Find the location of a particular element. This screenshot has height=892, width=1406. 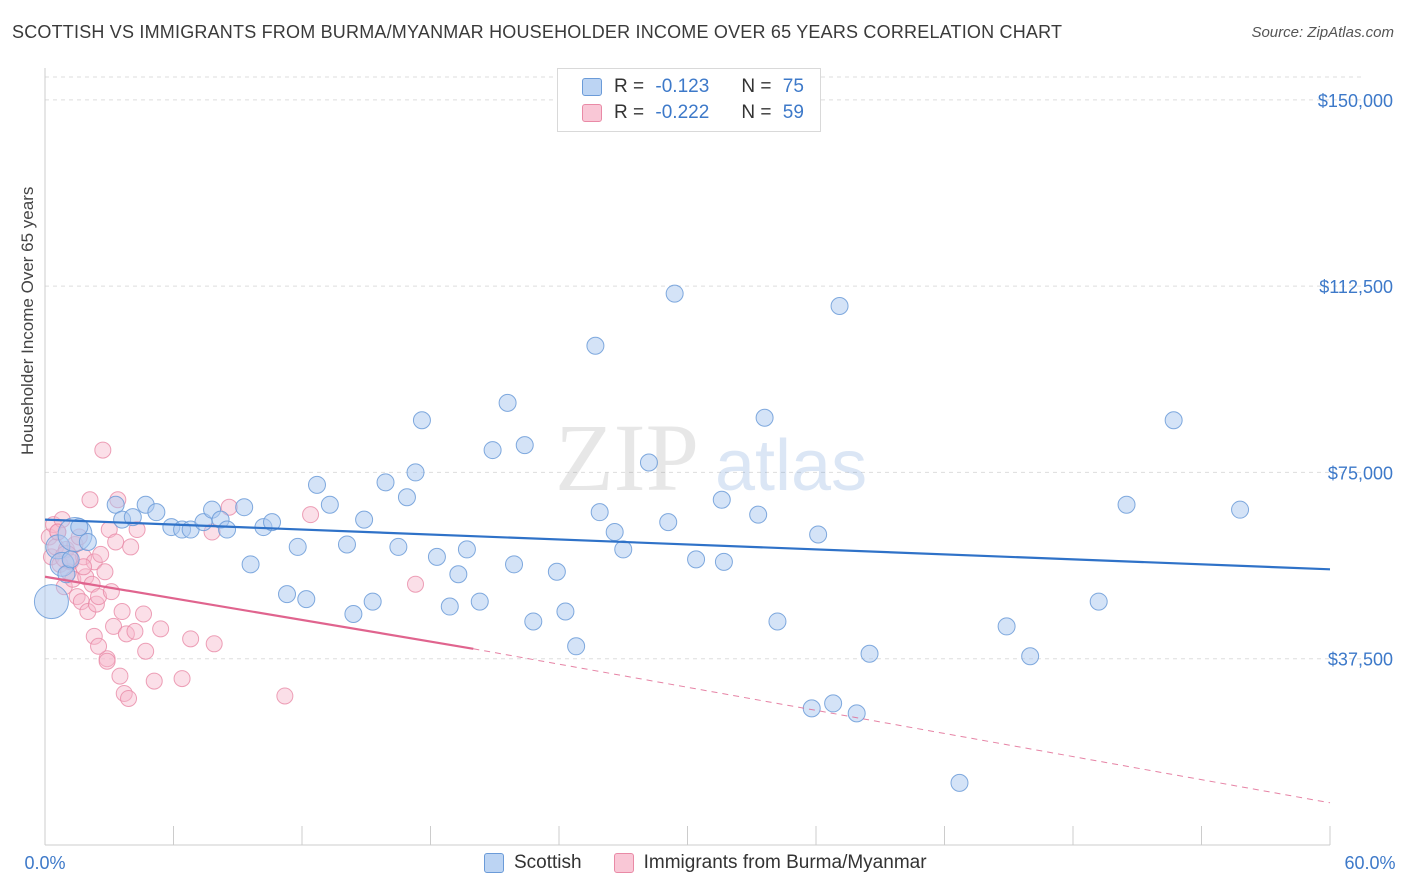

correlation-legend: R = -0.123 N = 75 R = -0.222 N = 59 is located at coordinates (689, 100).